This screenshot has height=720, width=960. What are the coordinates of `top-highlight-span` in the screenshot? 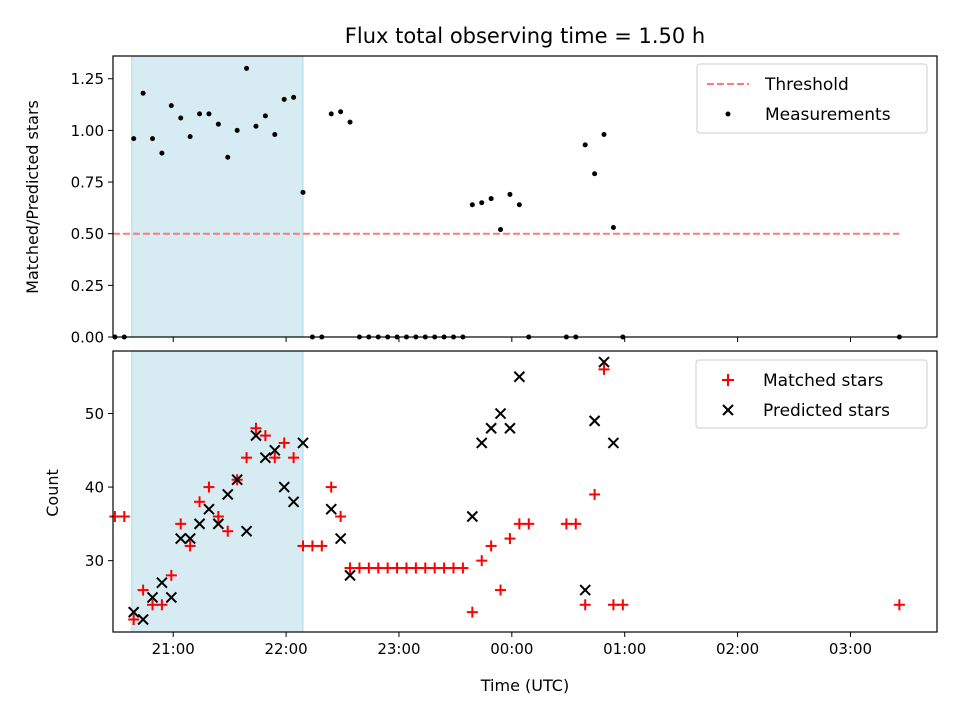 It's located at (217, 196).